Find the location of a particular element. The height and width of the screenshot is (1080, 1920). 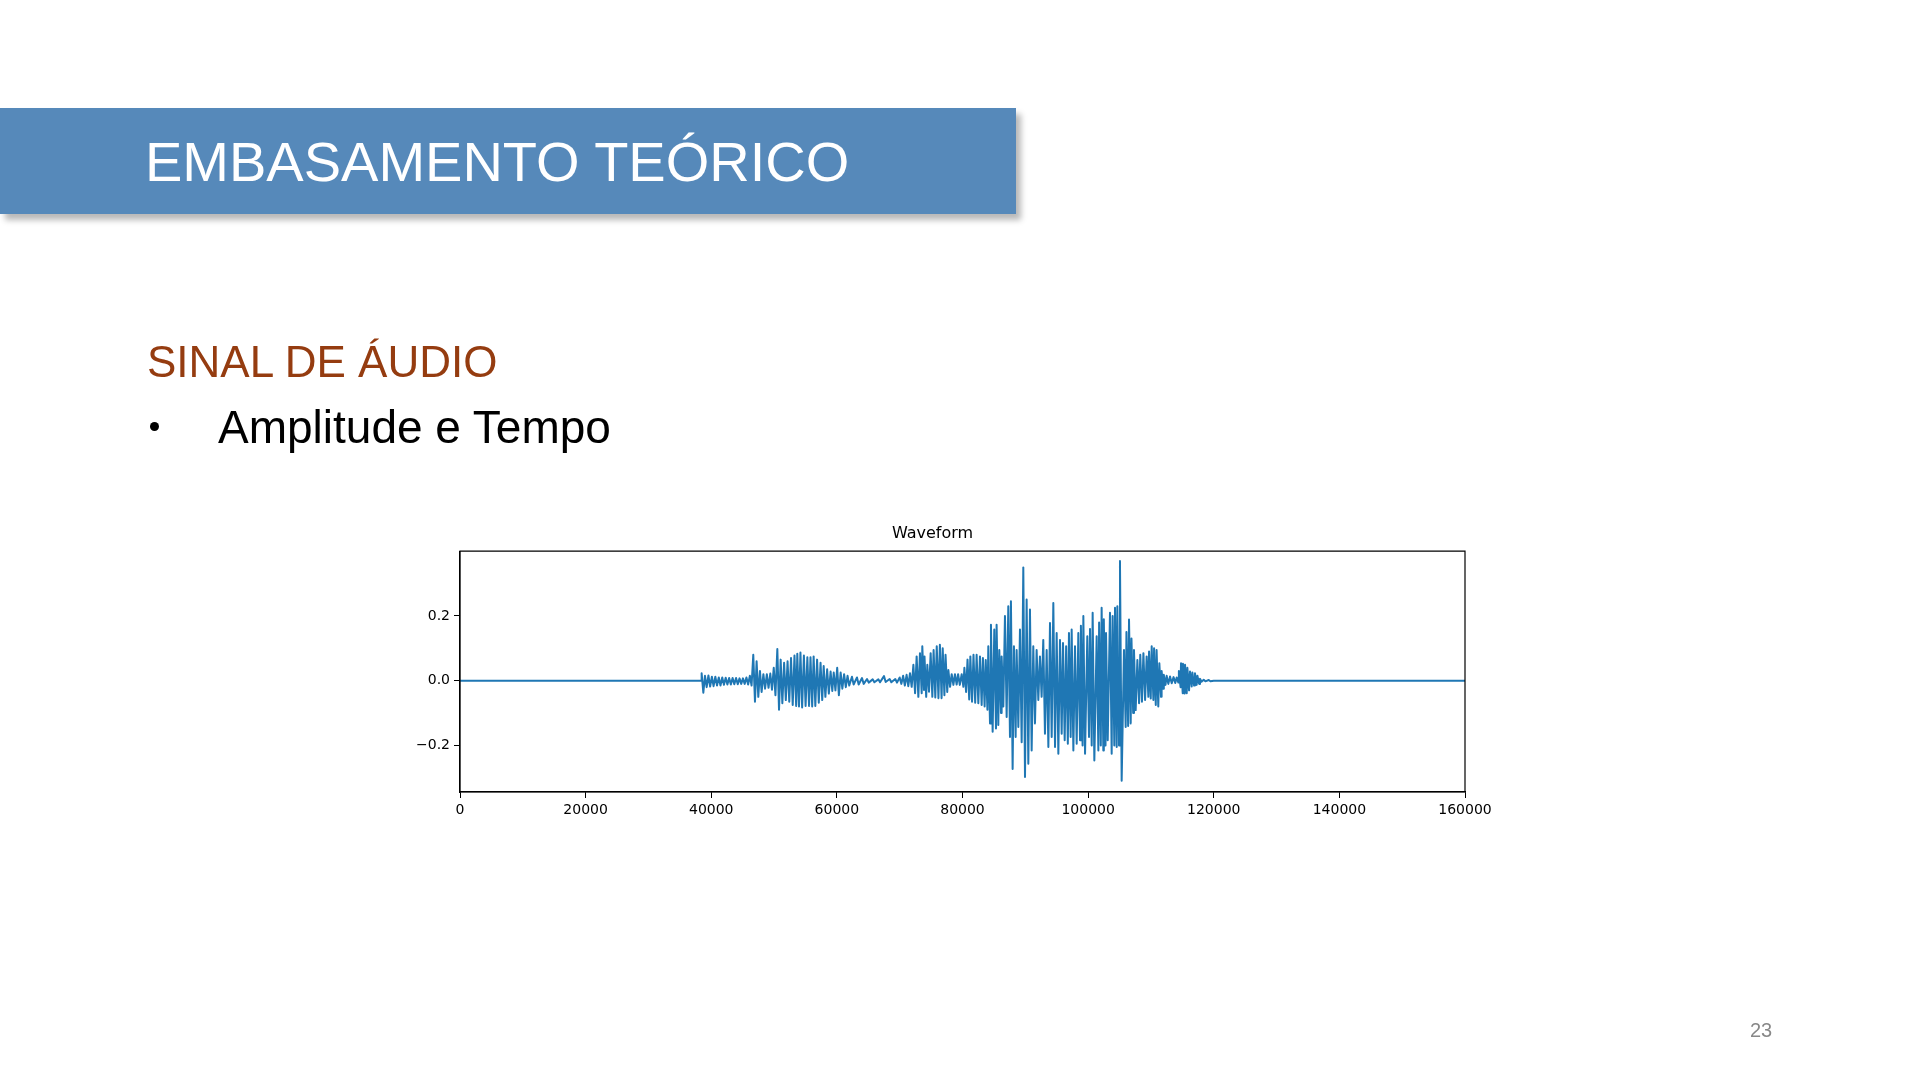

x-tick-label: 100000 is located at coordinates (1088, 809).